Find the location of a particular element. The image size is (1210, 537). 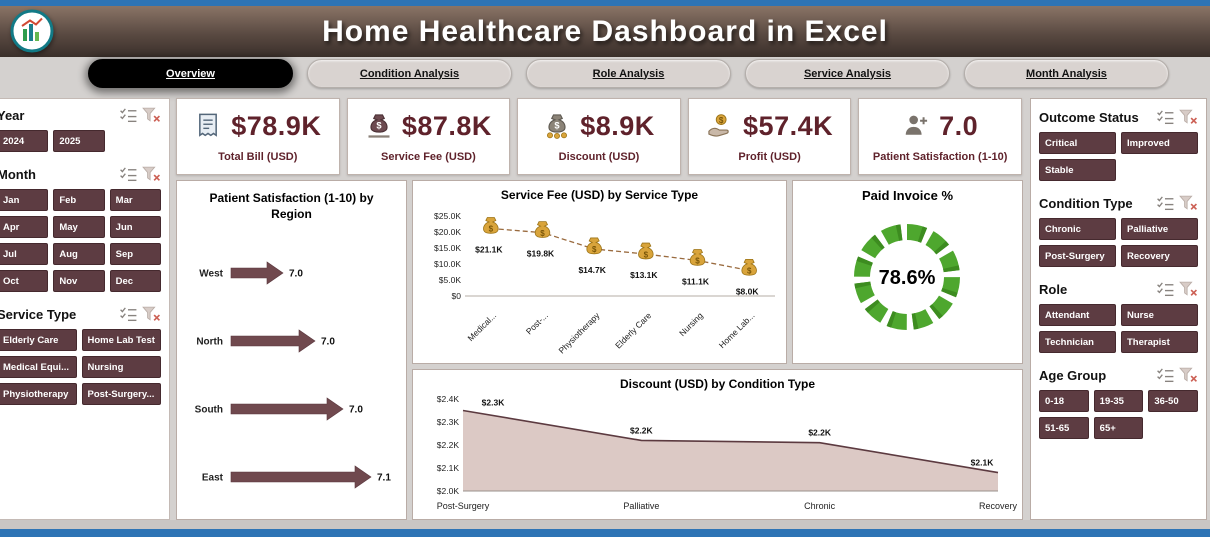

tab-condition-analysis: Condition Analysis is located at coordinates (409, 73).